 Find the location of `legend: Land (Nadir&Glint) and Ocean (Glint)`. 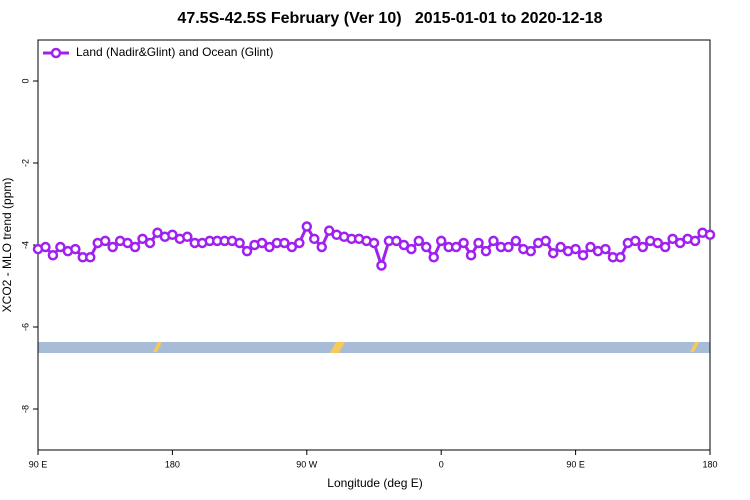

legend: Land (Nadir&Glint) and Ocean (Glint) is located at coordinates (158, 52).